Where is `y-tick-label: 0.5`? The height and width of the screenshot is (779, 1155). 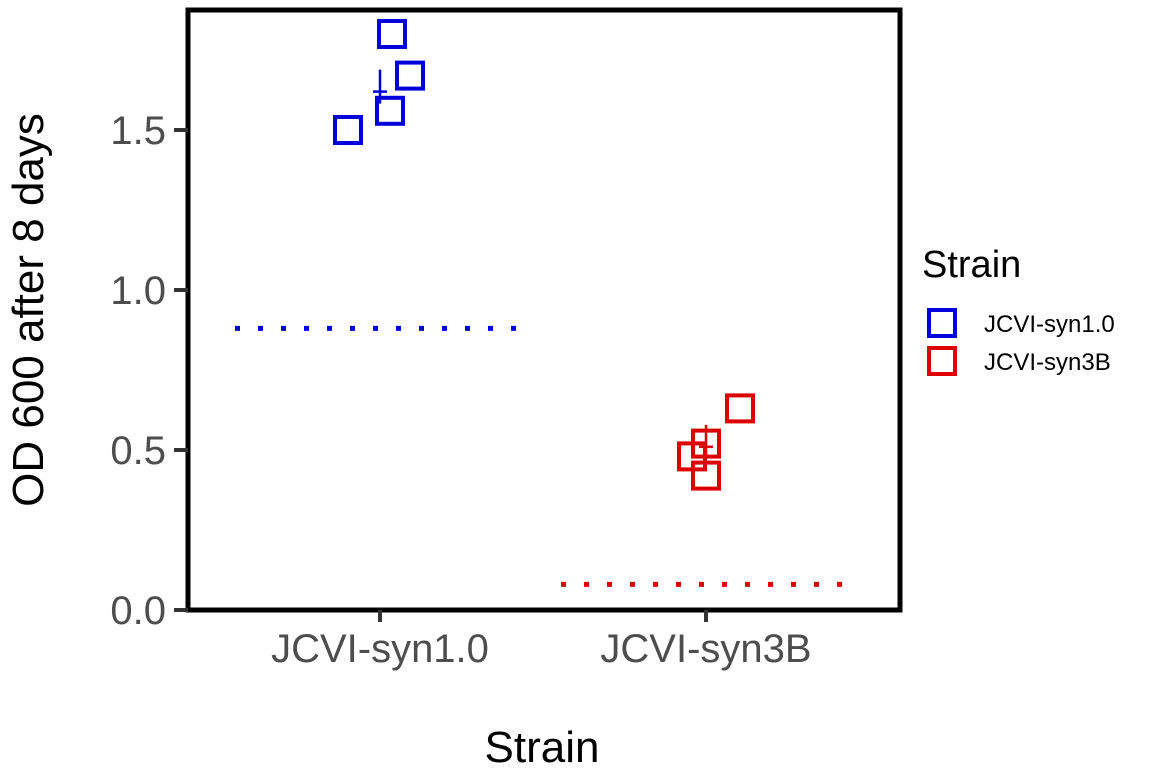 y-tick-label: 0.5 is located at coordinates (138, 451).